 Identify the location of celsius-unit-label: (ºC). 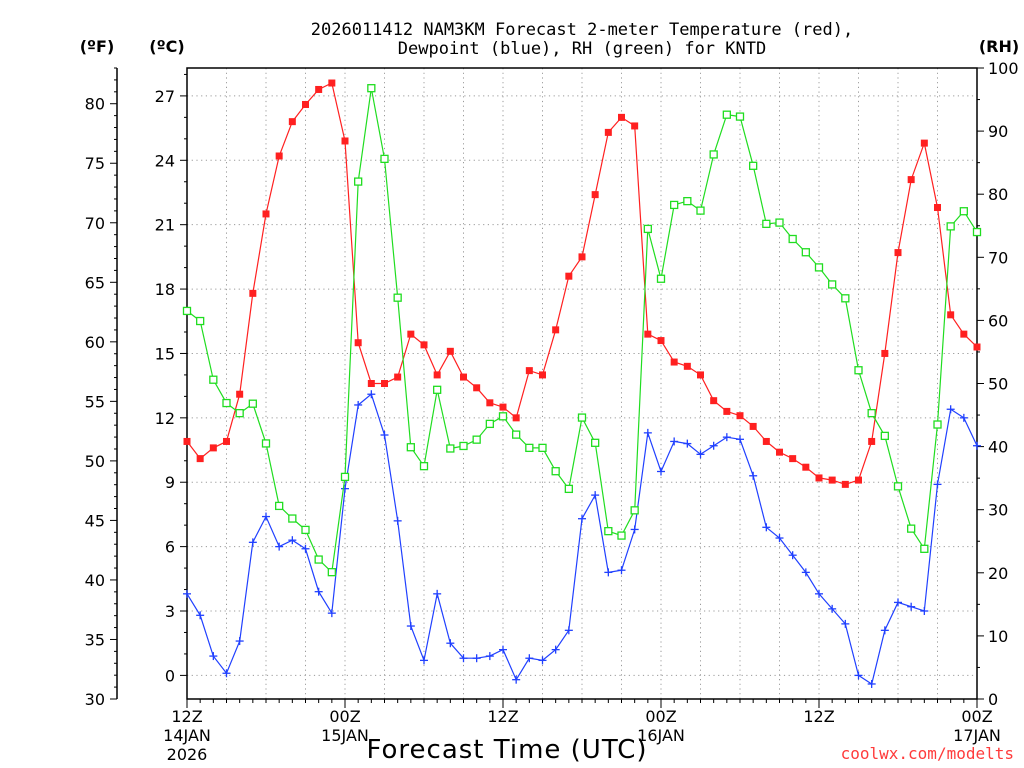
(166, 46).